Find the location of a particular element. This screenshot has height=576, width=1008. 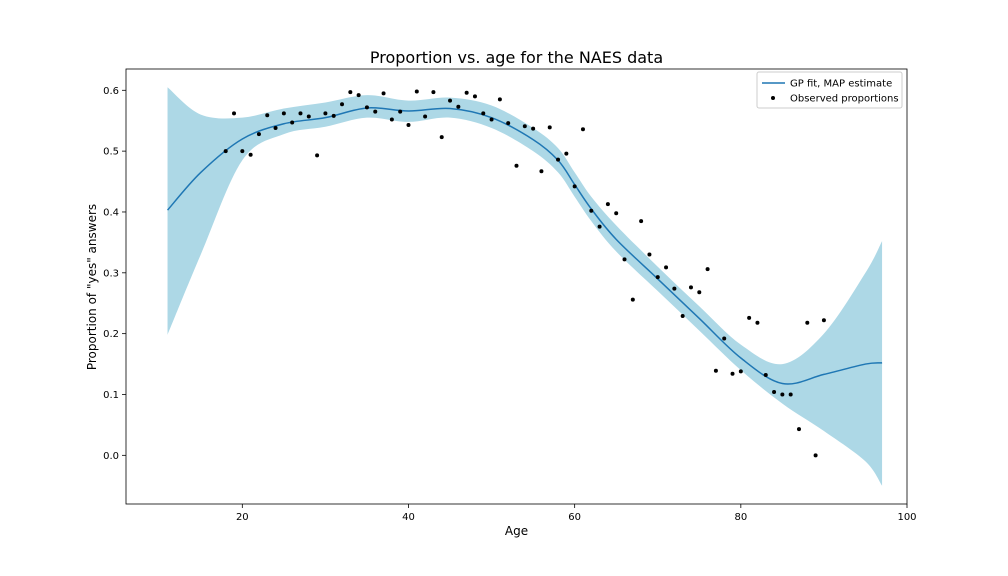

y-tick-label: 0.5 is located at coordinates (111, 152).